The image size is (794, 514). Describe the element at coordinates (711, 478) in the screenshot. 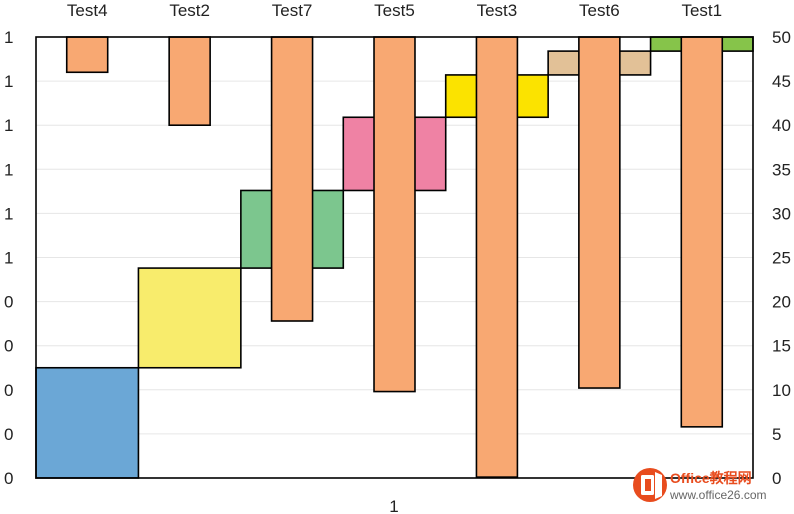

I see `watermark-title: Office教程网` at that location.